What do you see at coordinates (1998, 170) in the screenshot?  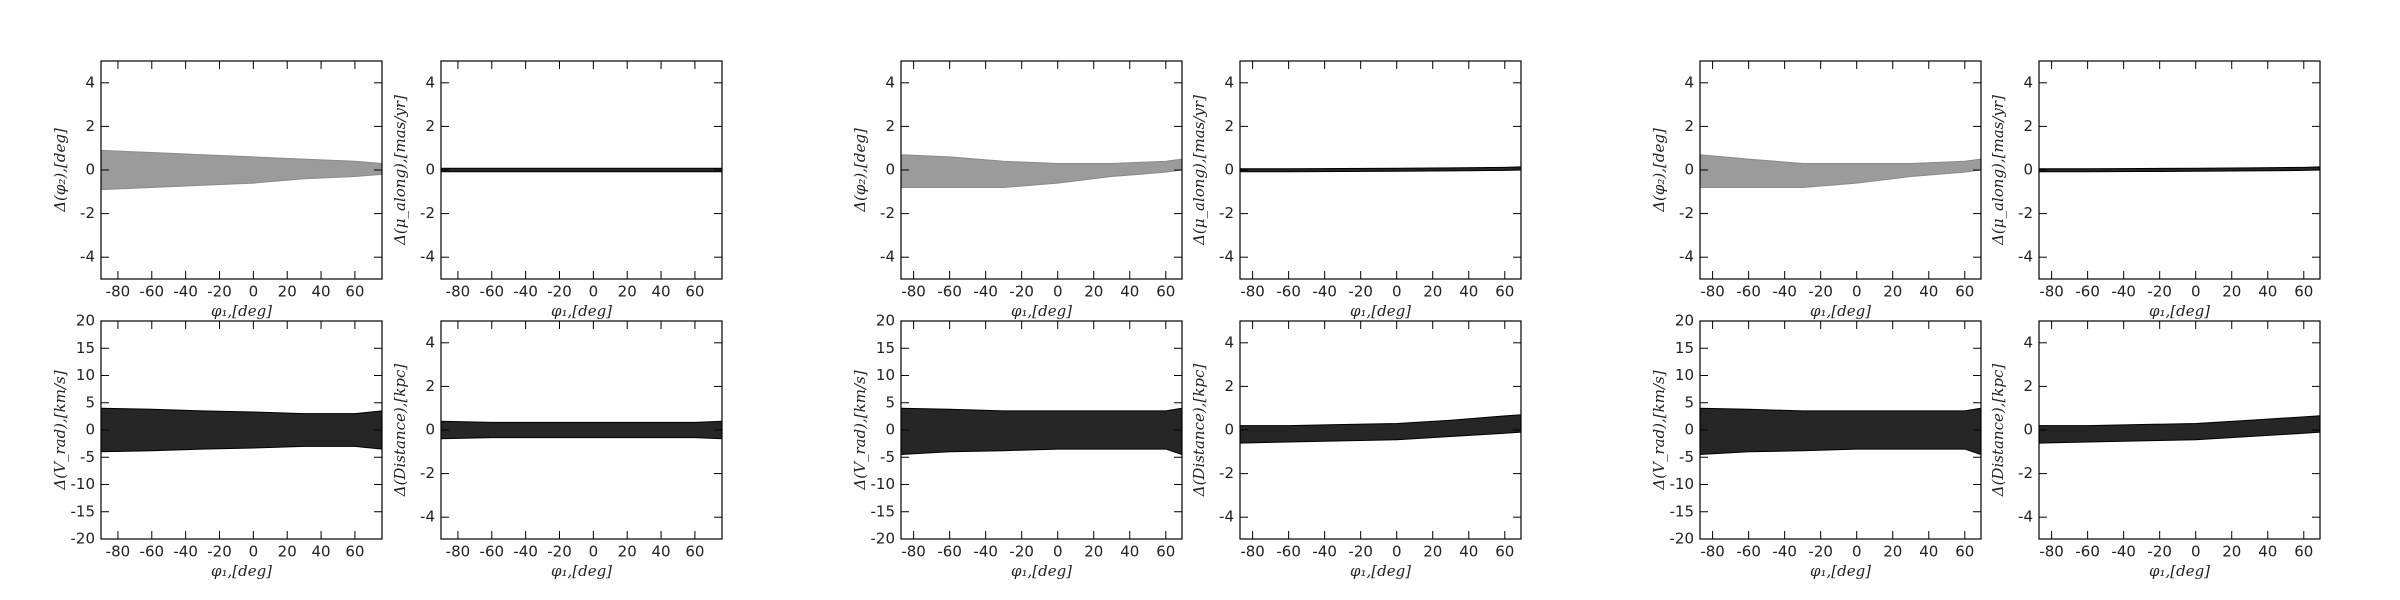 I see `y-axis-label: Δ(μ_along),[mas/yr]` at bounding box center [1998, 170].